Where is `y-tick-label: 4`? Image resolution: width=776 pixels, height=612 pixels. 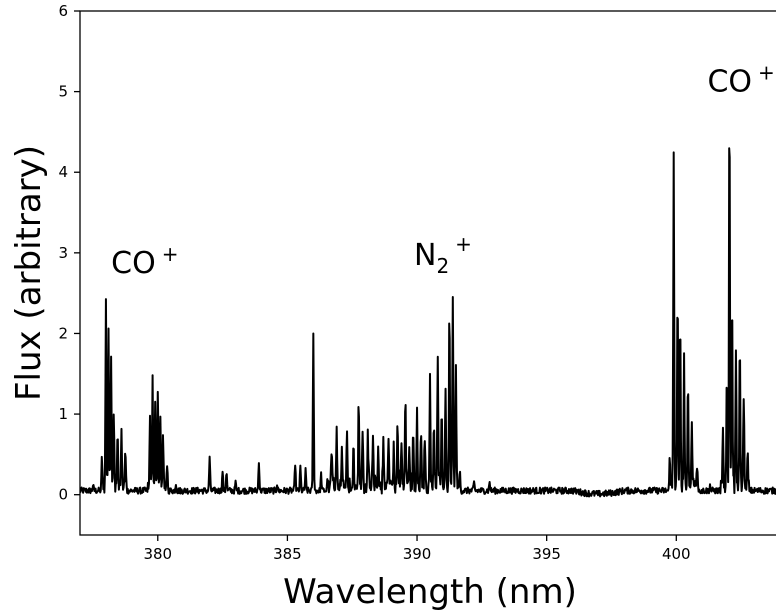 y-tick-label: 4 is located at coordinates (63, 172).